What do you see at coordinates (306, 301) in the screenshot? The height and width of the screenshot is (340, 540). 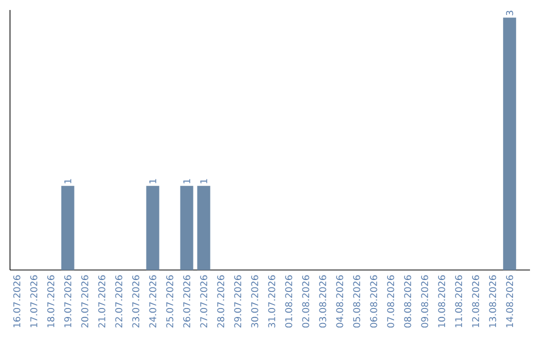 I see `x-tick-label: 02.08.2026` at bounding box center [306, 301].